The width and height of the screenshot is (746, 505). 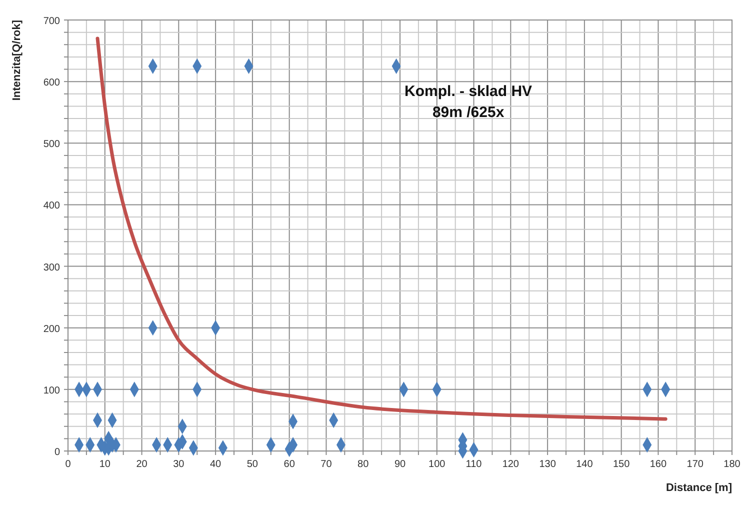 I want to click on annotation: Kompl. - sklad HV 89m /625x, so click(x=468, y=102).